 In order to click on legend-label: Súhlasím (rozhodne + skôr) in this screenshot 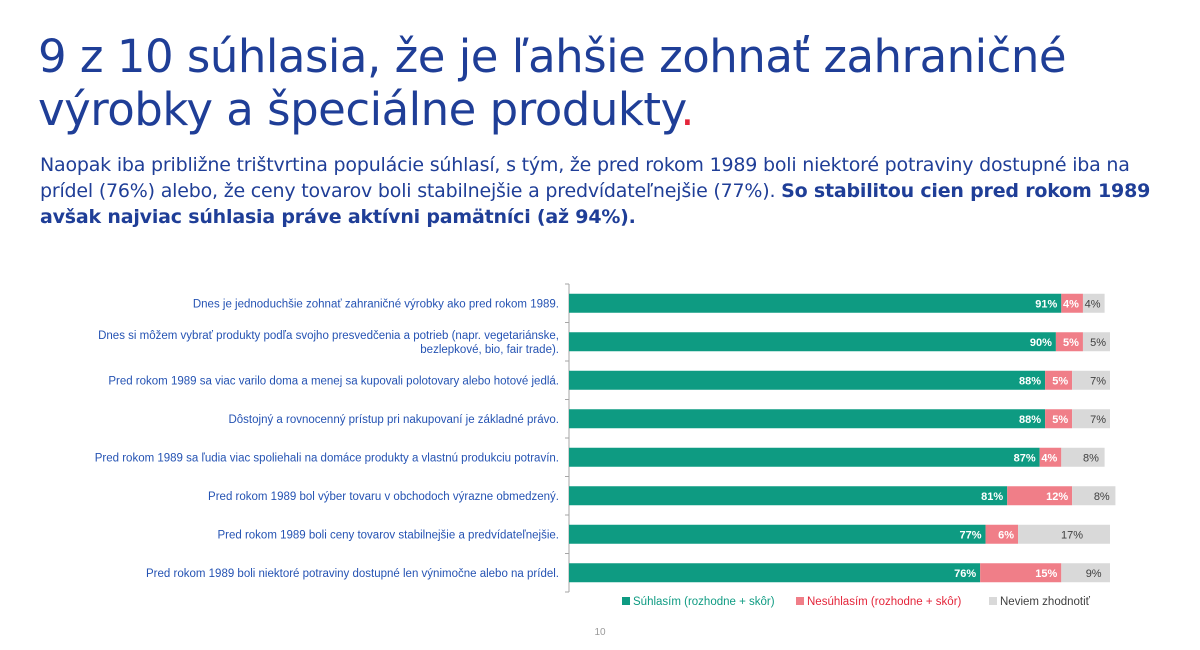, I will do `click(704, 602)`.